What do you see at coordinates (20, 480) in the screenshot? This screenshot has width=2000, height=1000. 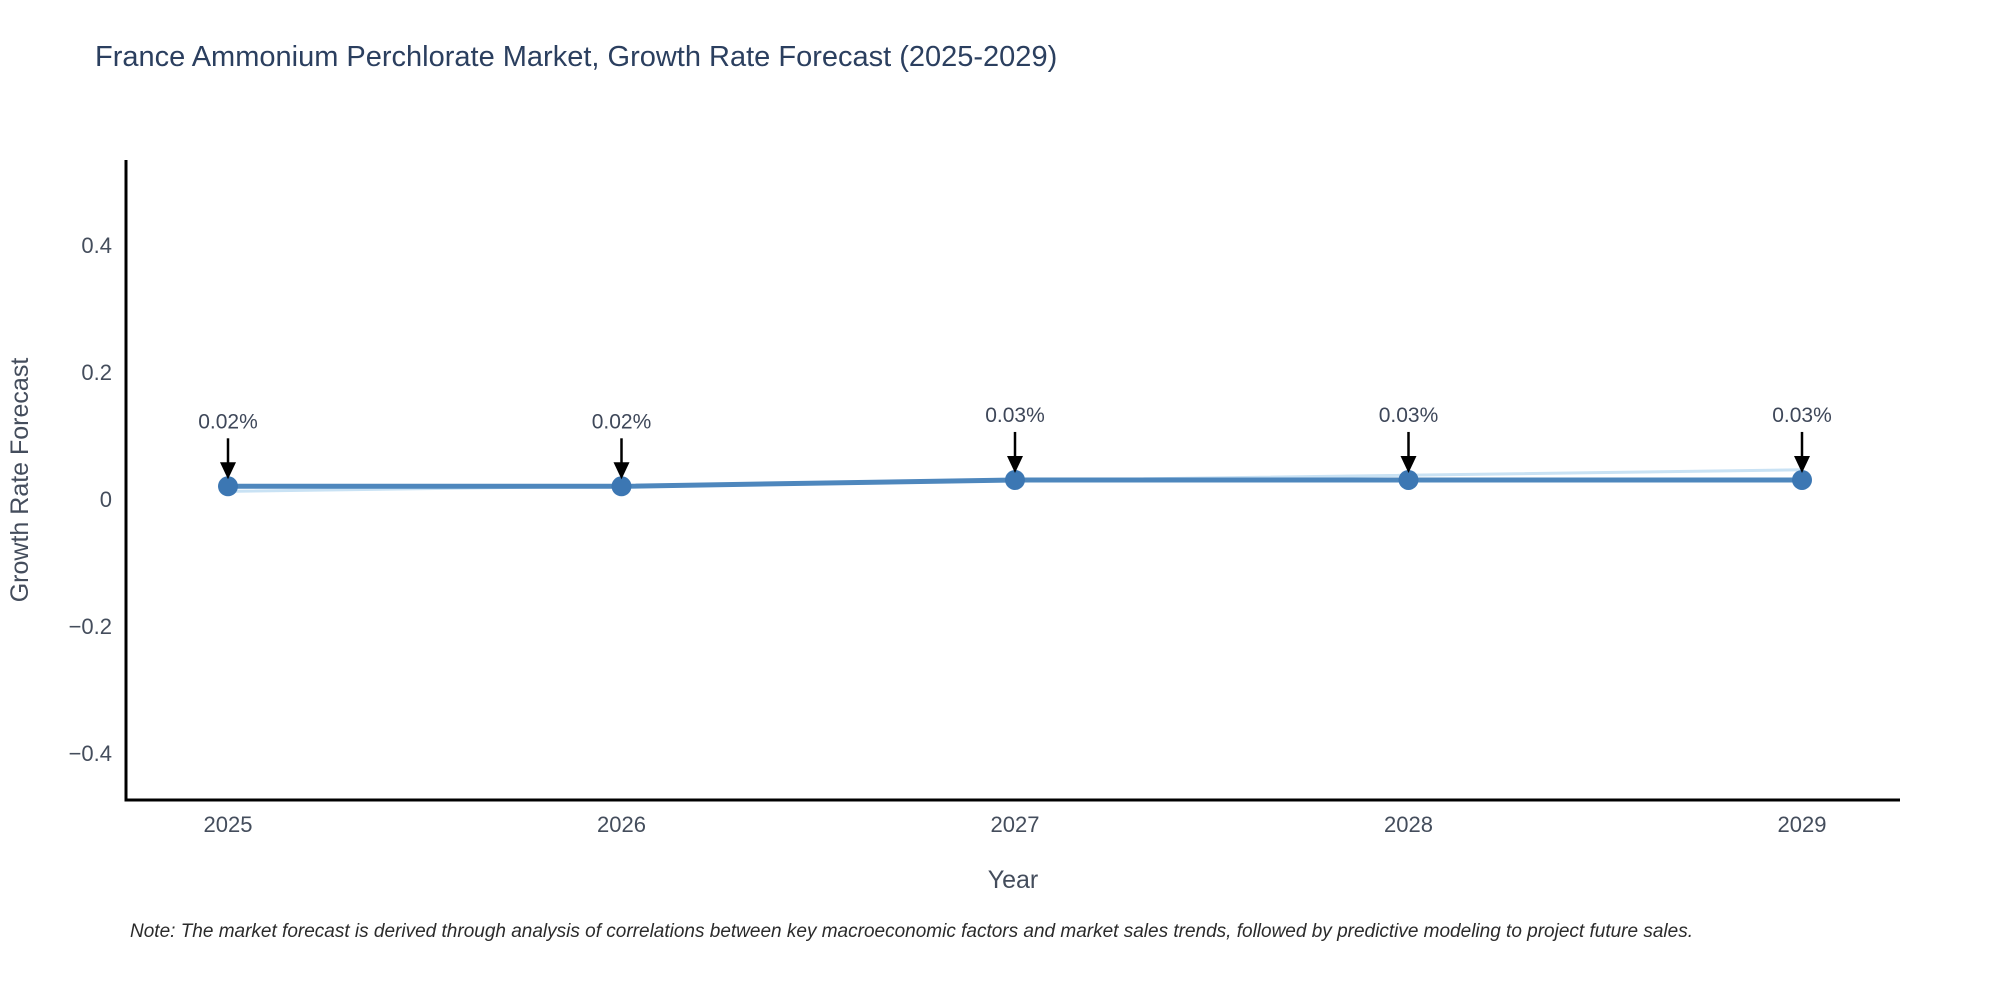 I see `y-axis-title: Growth Rate Forecast` at bounding box center [20, 480].